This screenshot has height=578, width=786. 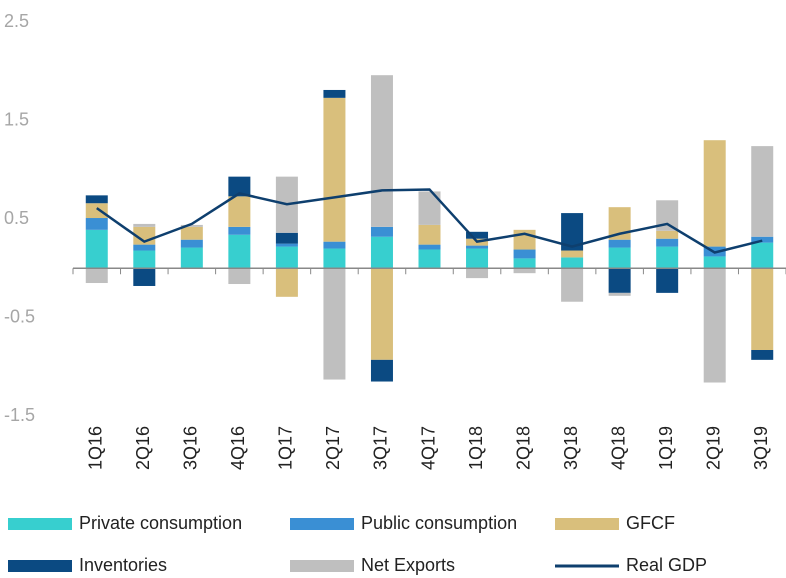 What do you see at coordinates (666, 448) in the screenshot?
I see `x-tick-label: 1Q19` at bounding box center [666, 448].